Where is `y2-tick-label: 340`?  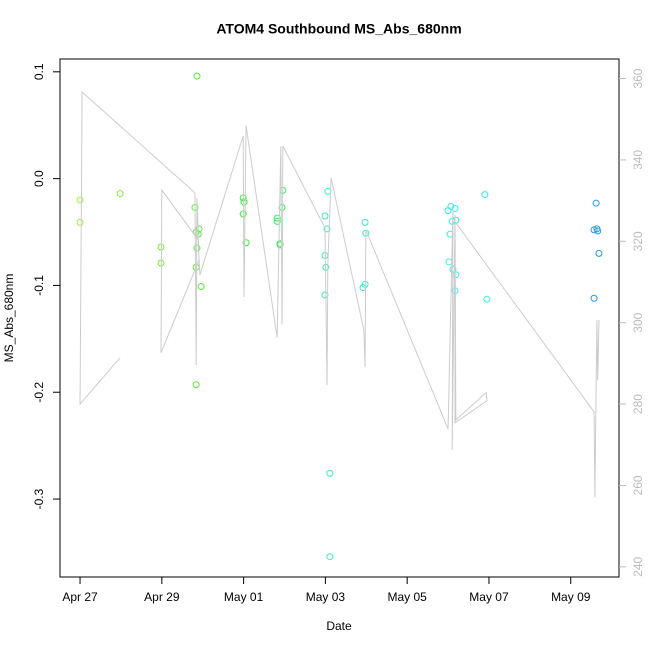 y2-tick-label: 340 is located at coordinates (638, 160).